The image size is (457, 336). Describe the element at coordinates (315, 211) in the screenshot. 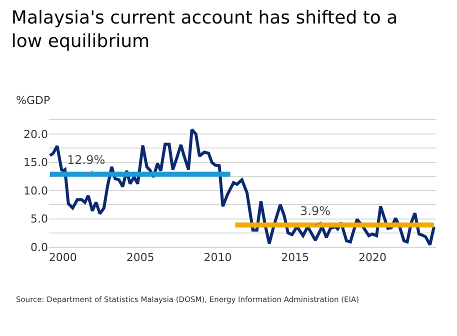

I see `annotation: 3.9%` at that location.